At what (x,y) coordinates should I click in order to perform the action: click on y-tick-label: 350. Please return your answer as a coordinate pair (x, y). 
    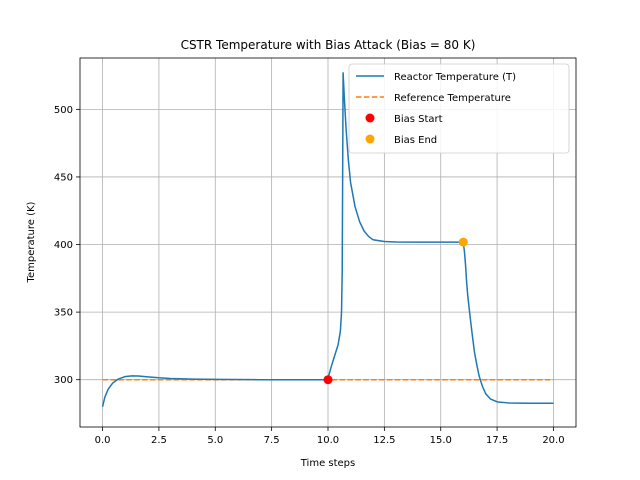
    Looking at the image, I should click on (63, 313).